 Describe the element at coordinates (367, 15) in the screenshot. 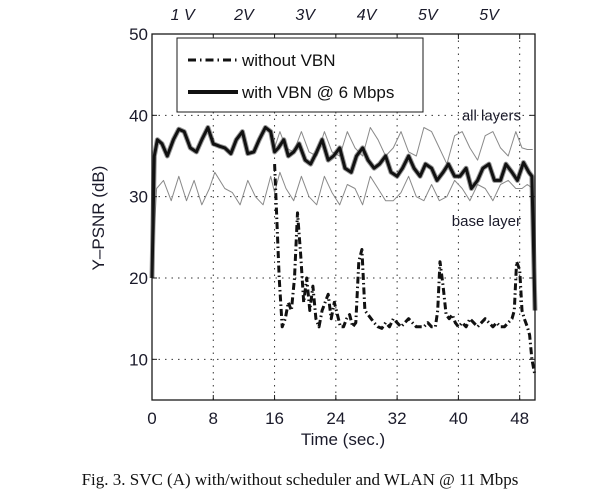

I see `top-label: 4V` at that location.